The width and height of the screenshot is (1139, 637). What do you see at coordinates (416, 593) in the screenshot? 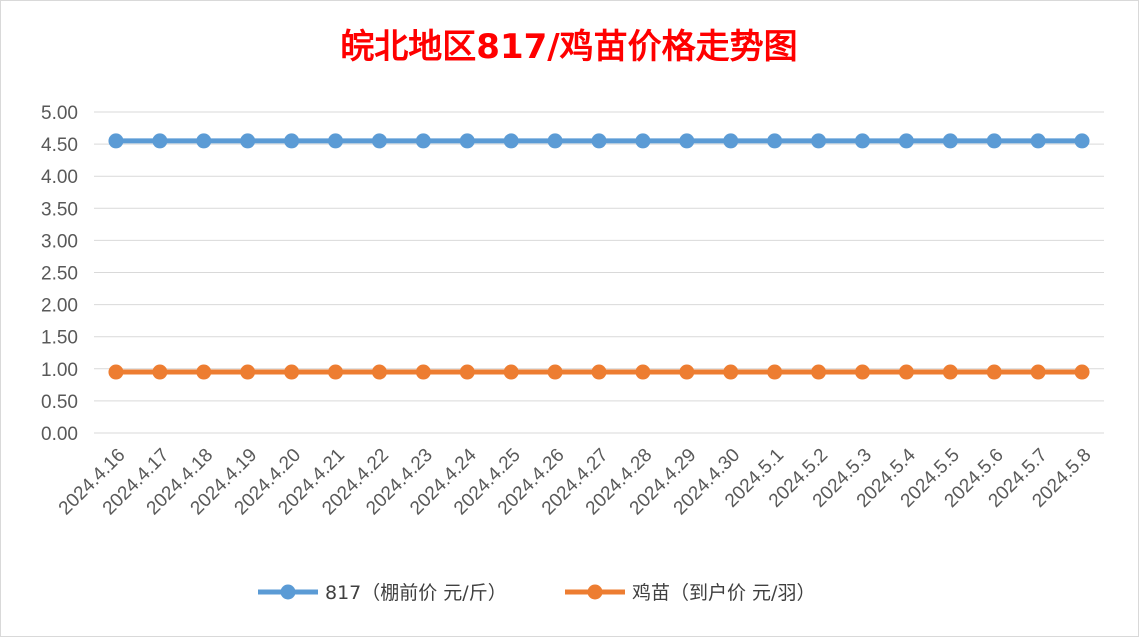
I see `legend-label: 817（棚前价 元/斤）` at bounding box center [416, 593].